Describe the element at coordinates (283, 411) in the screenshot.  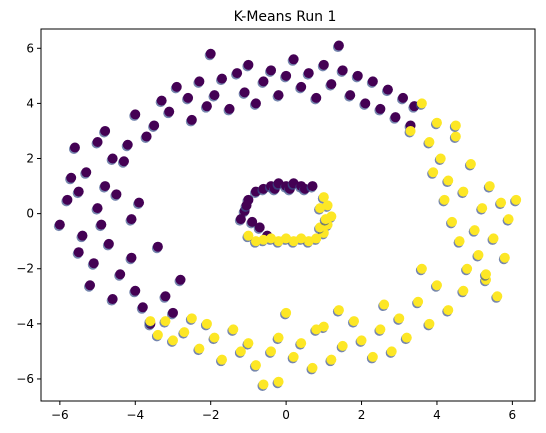
I see `x-axis: −6 −4 −2 0 2 4 6` at that location.